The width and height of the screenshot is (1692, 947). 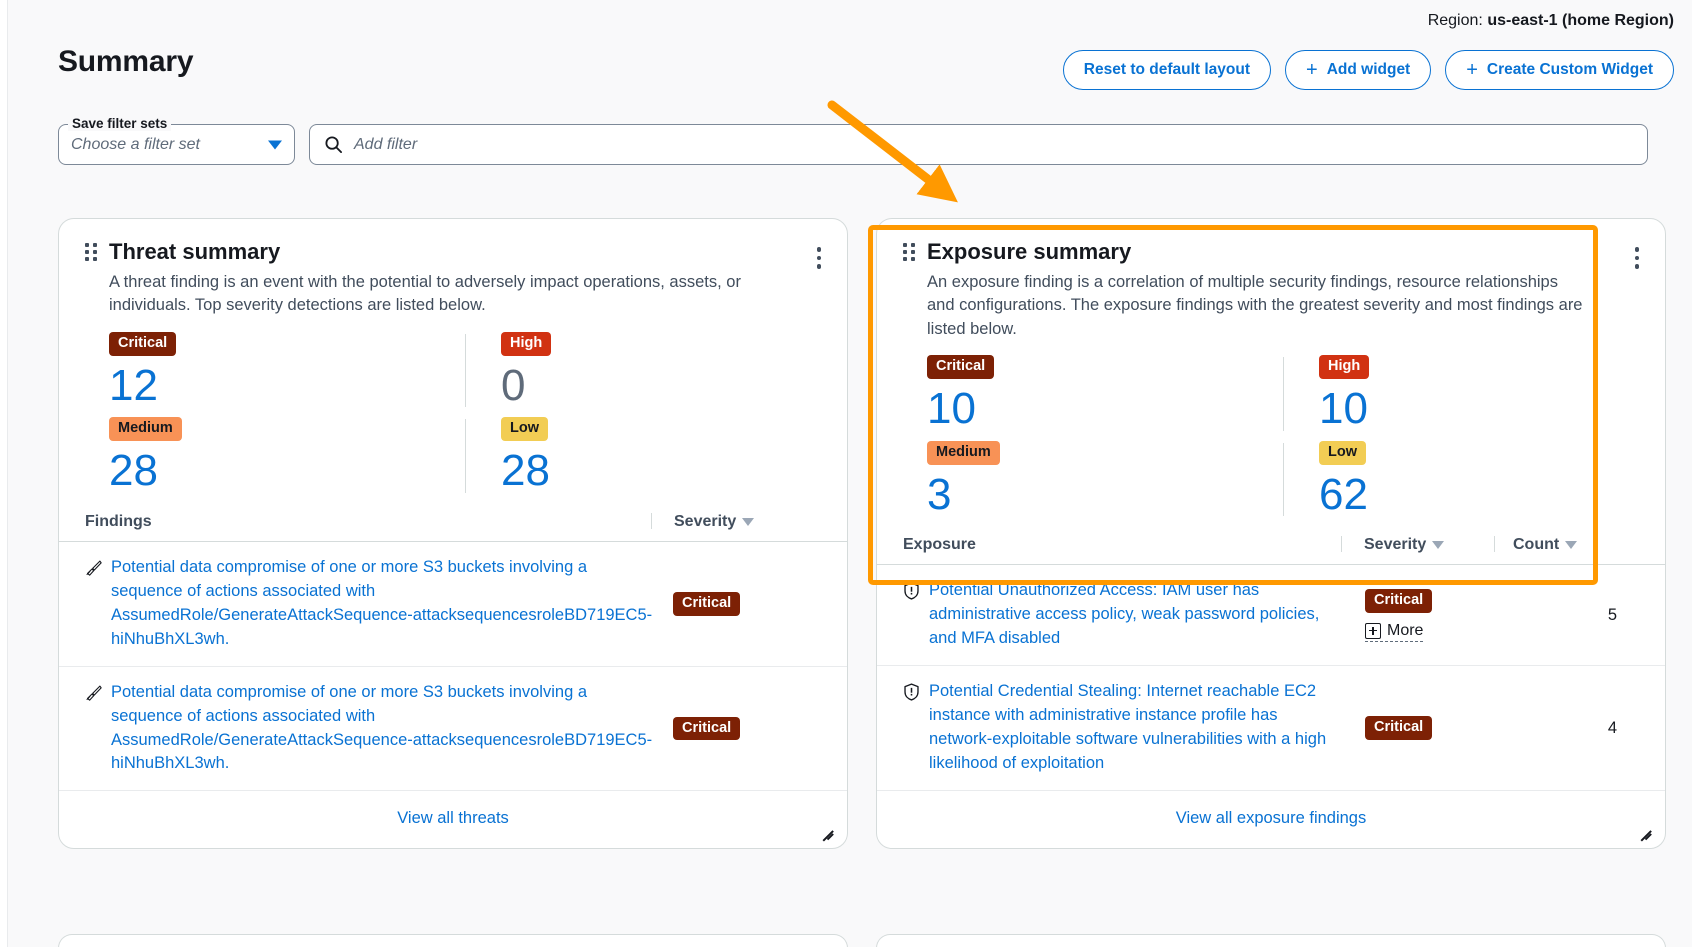 What do you see at coordinates (1029, 251) in the screenshot?
I see `exposure-widget-title: Exposure summary` at bounding box center [1029, 251].